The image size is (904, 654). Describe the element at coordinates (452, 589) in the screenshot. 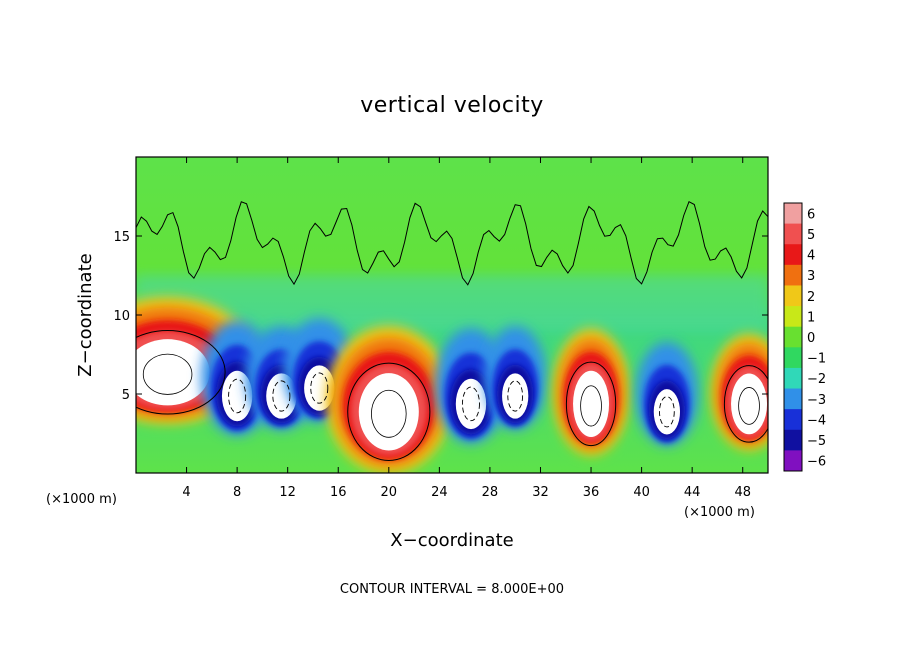

I see `contour-interval-note: CONTOUR INTERVAL = 8.000E+00` at that location.